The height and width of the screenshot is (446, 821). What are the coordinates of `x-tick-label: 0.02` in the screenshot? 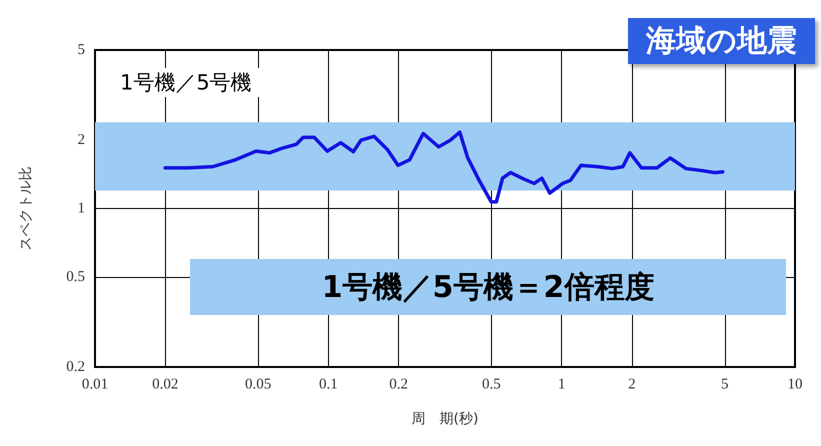 It's located at (165, 384).